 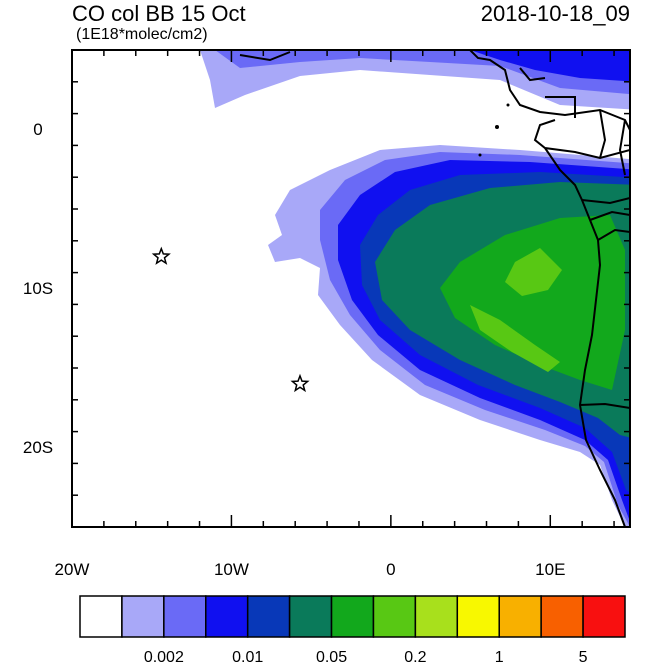 What do you see at coordinates (499, 657) in the screenshot?
I see `colorbar-label: 1` at bounding box center [499, 657].